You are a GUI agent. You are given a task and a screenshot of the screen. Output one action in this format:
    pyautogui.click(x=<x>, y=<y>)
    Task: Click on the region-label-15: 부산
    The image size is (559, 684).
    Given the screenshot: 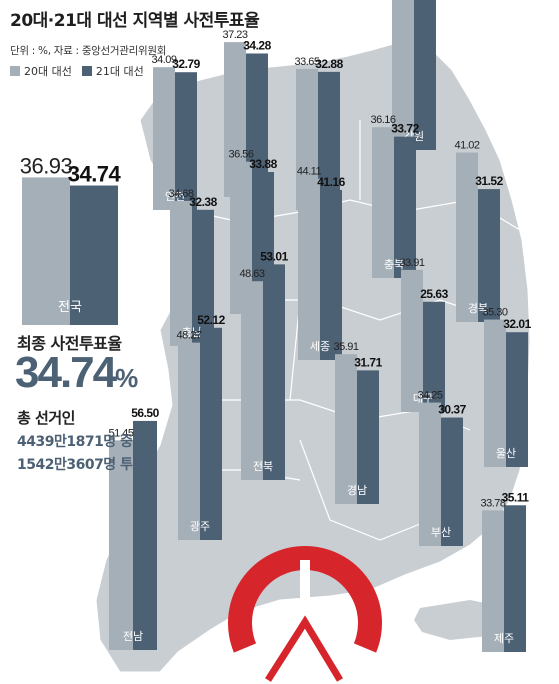 What is the action you would take?
    pyautogui.click(x=441, y=532)
    